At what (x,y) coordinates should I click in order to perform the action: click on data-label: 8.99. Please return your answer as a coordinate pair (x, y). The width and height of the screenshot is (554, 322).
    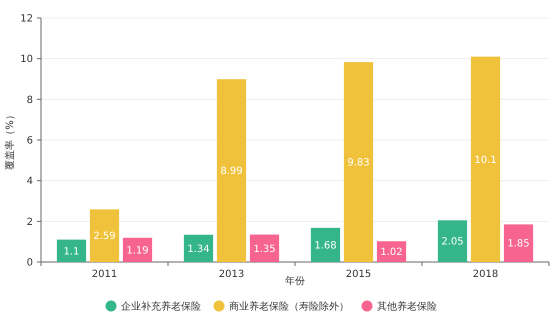
    Looking at the image, I should click on (231, 172).